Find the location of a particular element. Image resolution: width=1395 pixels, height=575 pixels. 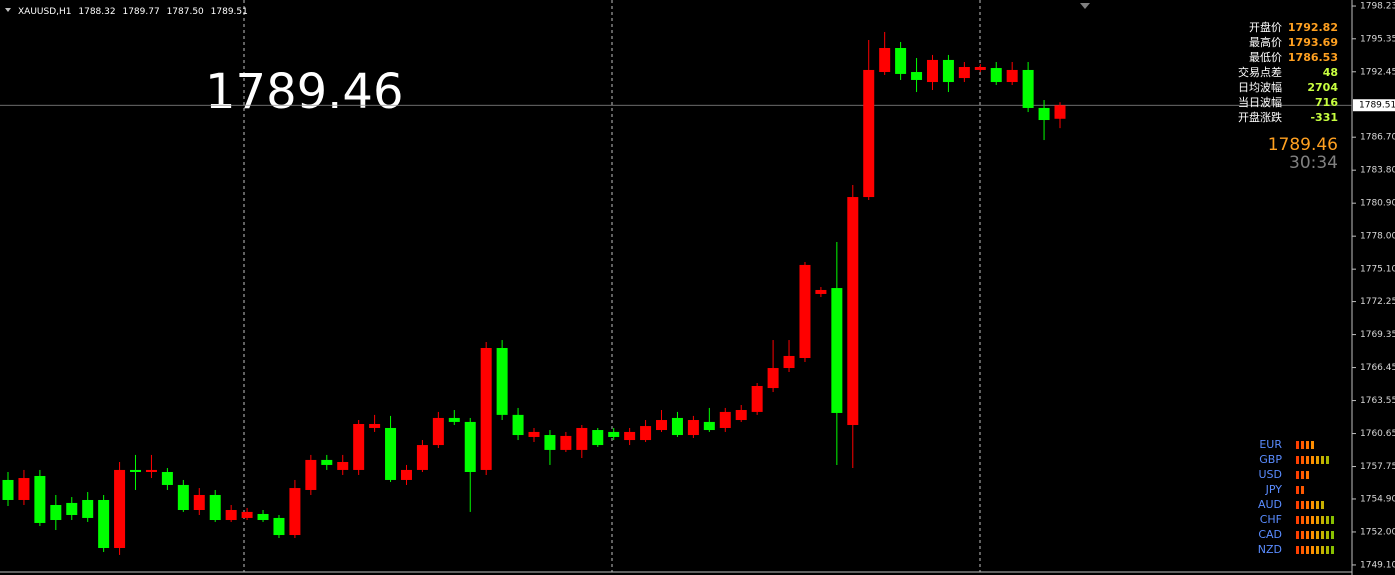

info-label: 最低价 is located at coordinates (1265, 57).